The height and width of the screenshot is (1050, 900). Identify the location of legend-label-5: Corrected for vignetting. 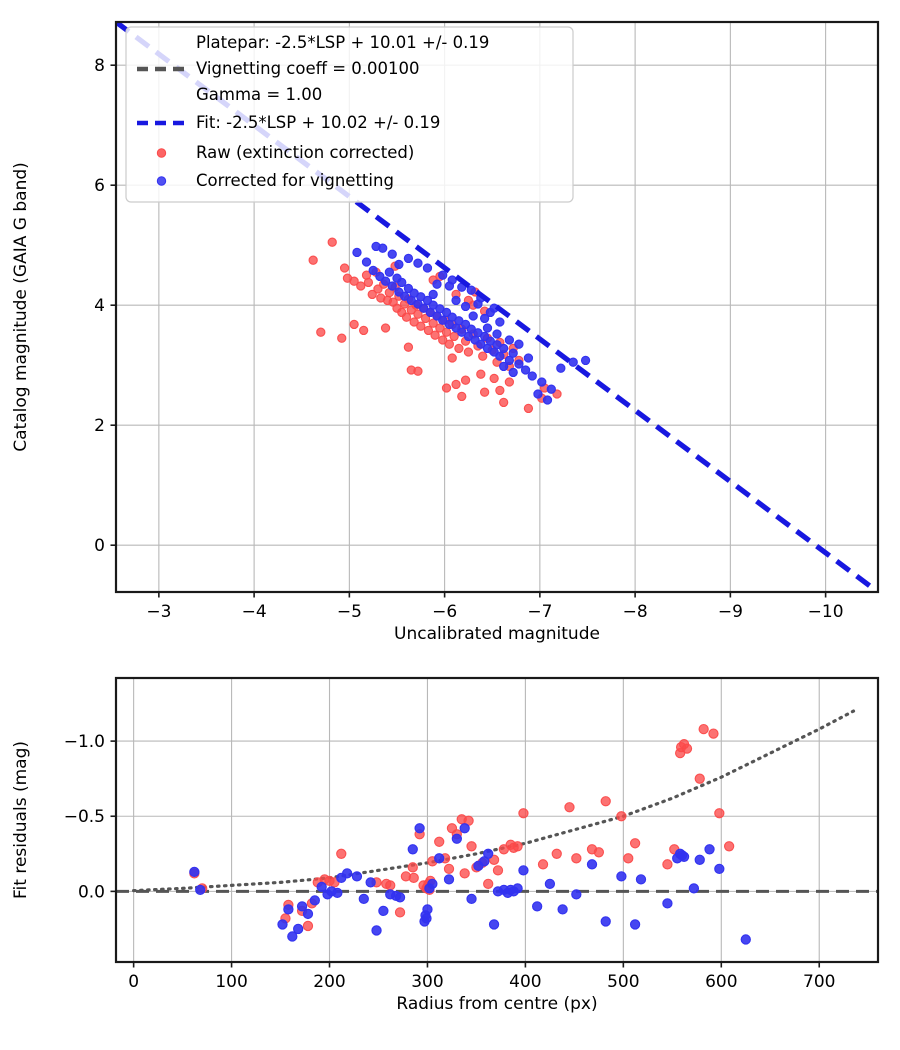
(295, 180).